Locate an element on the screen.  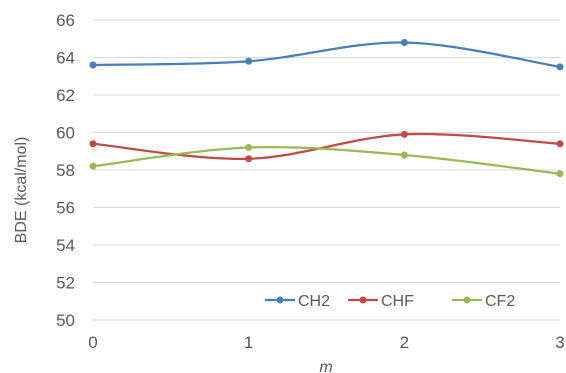
y-tick-label: 58 is located at coordinates (65, 170).